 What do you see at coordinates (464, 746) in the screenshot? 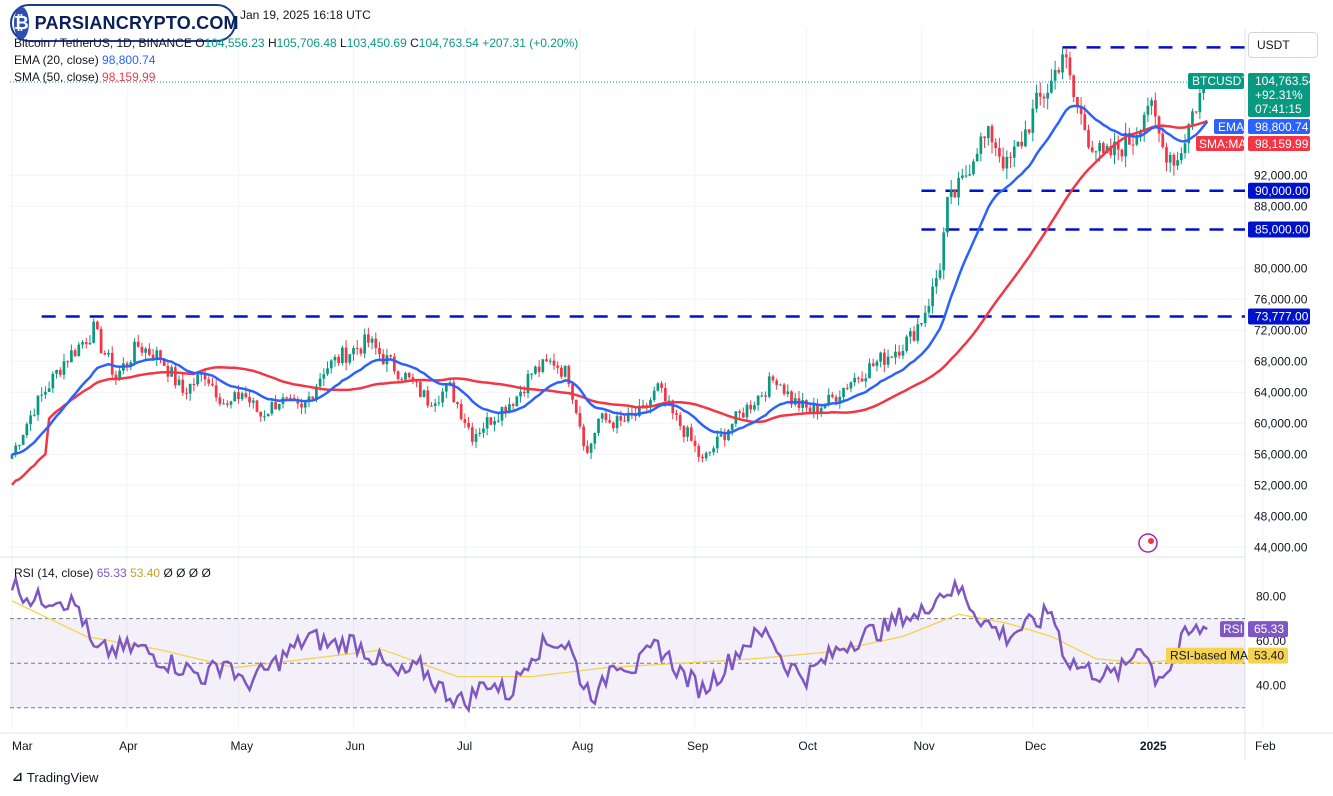
I see `time-axis-tick: Jul` at bounding box center [464, 746].